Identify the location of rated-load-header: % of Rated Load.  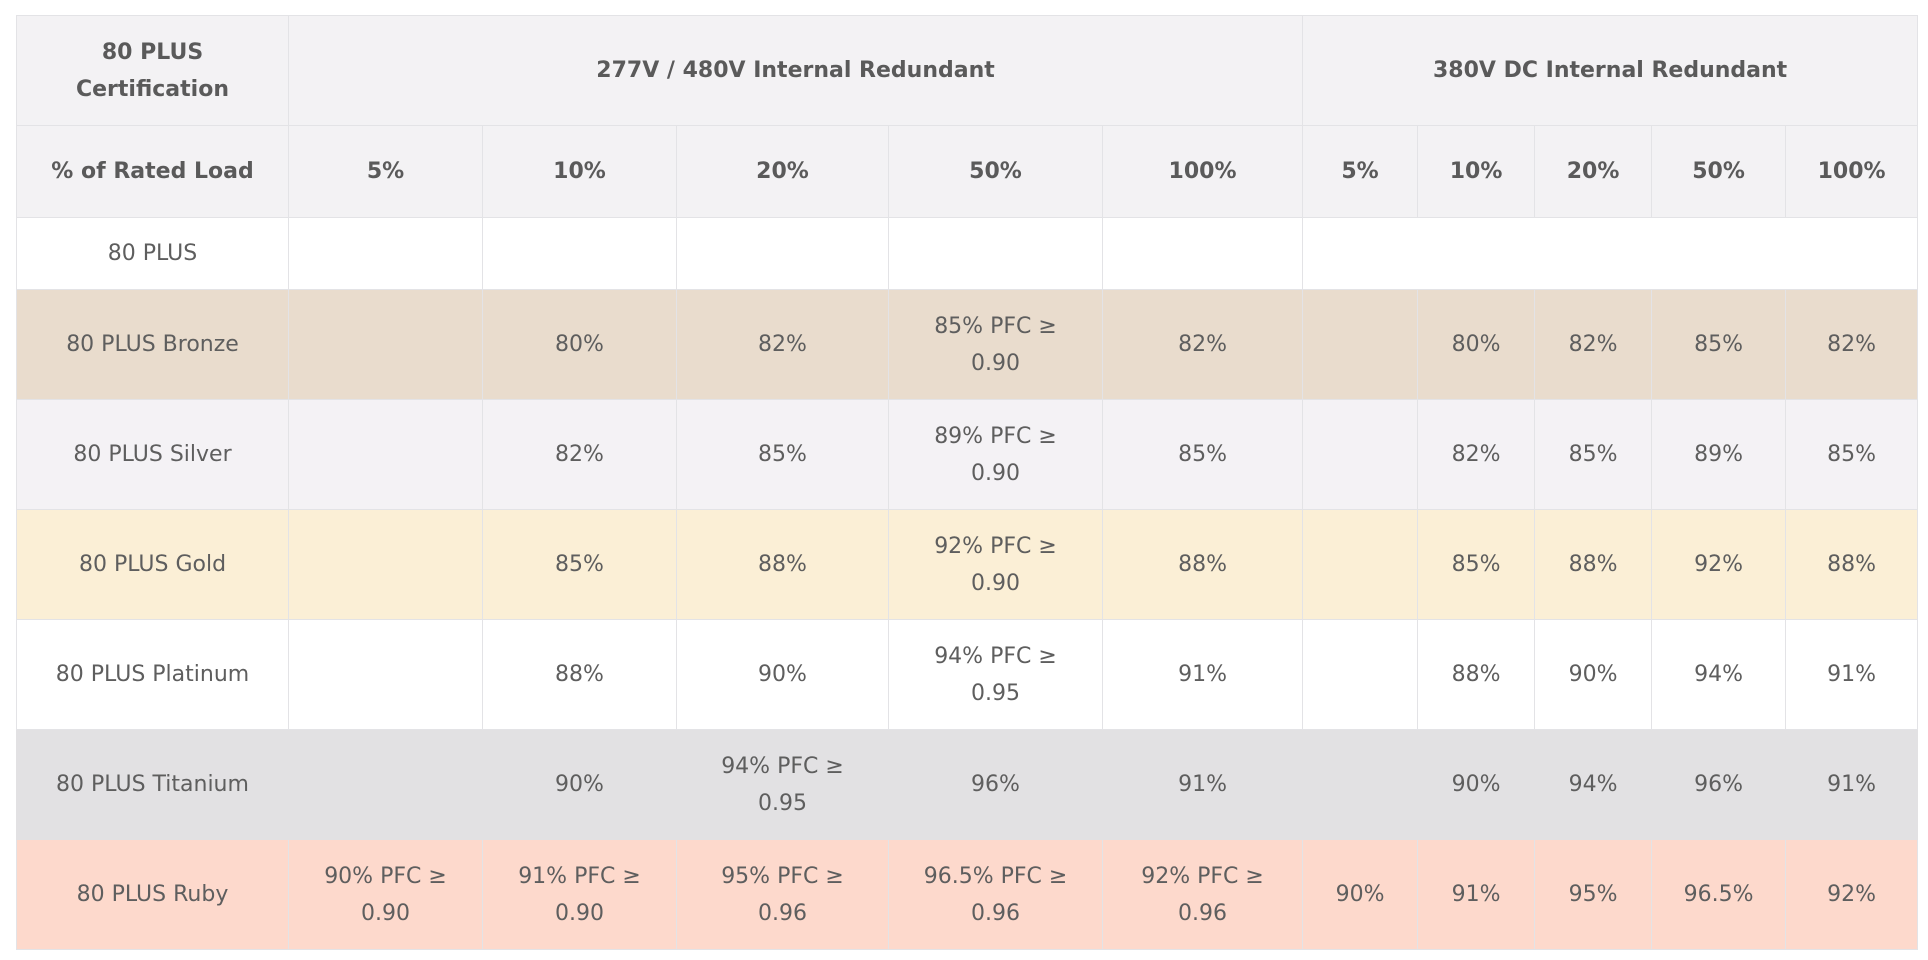
(152, 171).